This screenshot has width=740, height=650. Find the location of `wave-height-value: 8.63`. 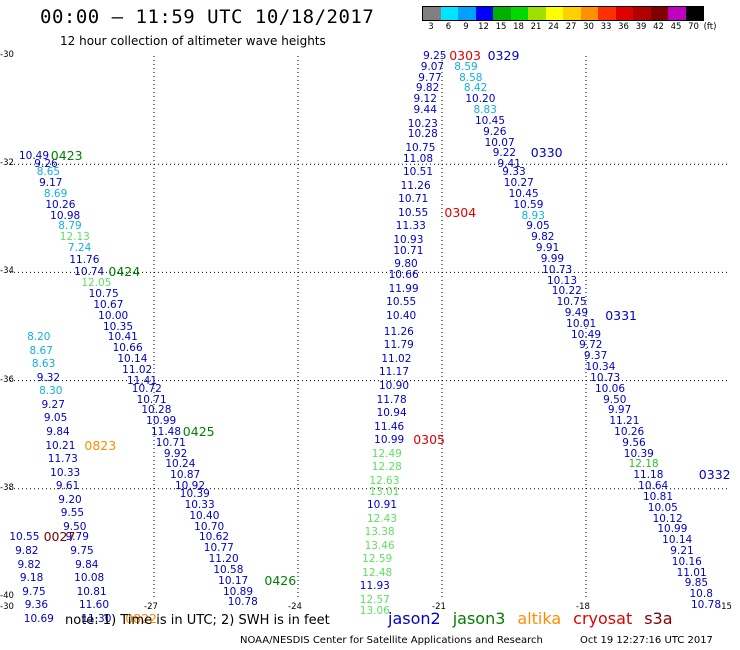

wave-height-value: 8.63 is located at coordinates (43, 364).